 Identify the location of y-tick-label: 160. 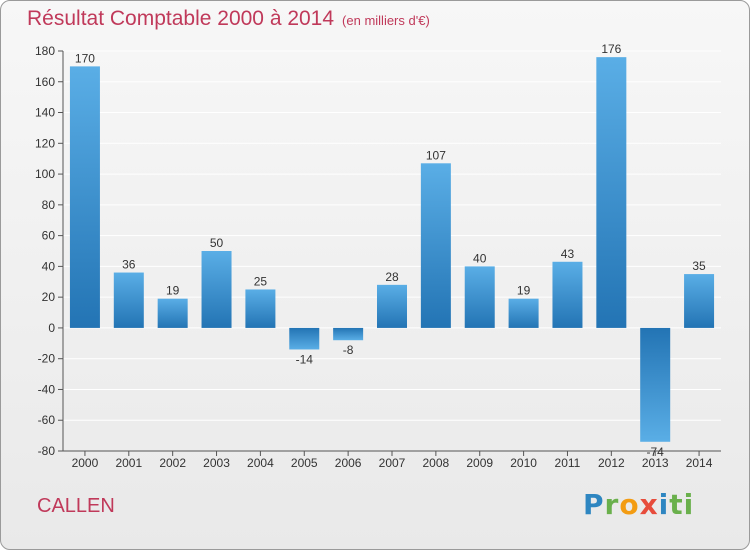
(45, 82).